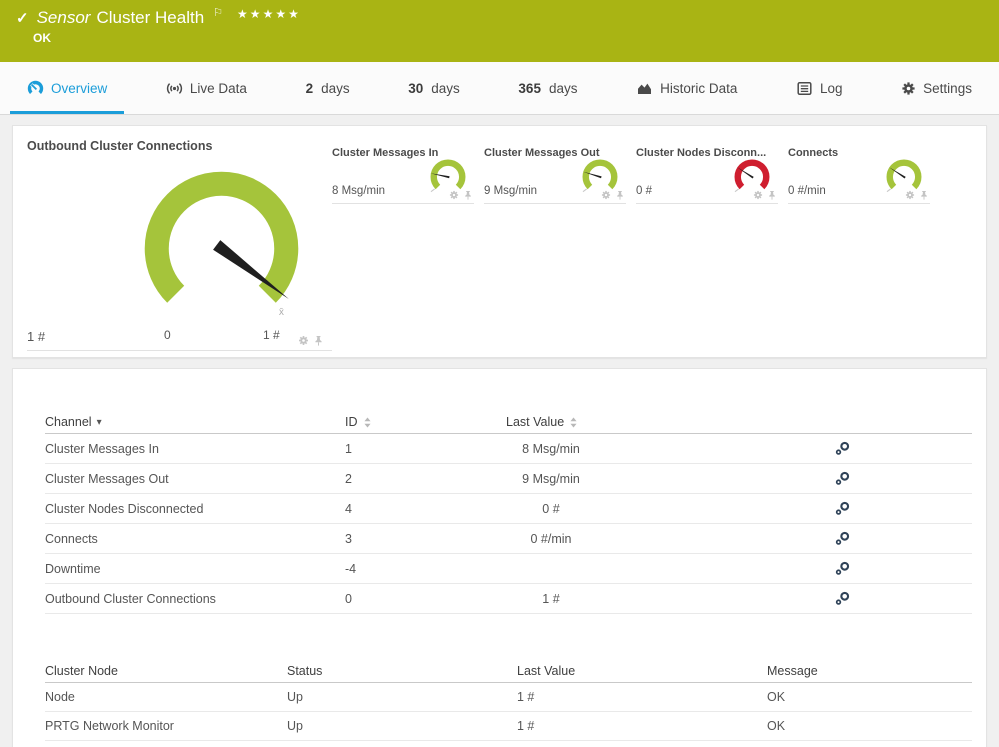 This screenshot has width=999, height=747. Describe the element at coordinates (351, 422) in the screenshot. I see `id-header-label: ID` at that location.